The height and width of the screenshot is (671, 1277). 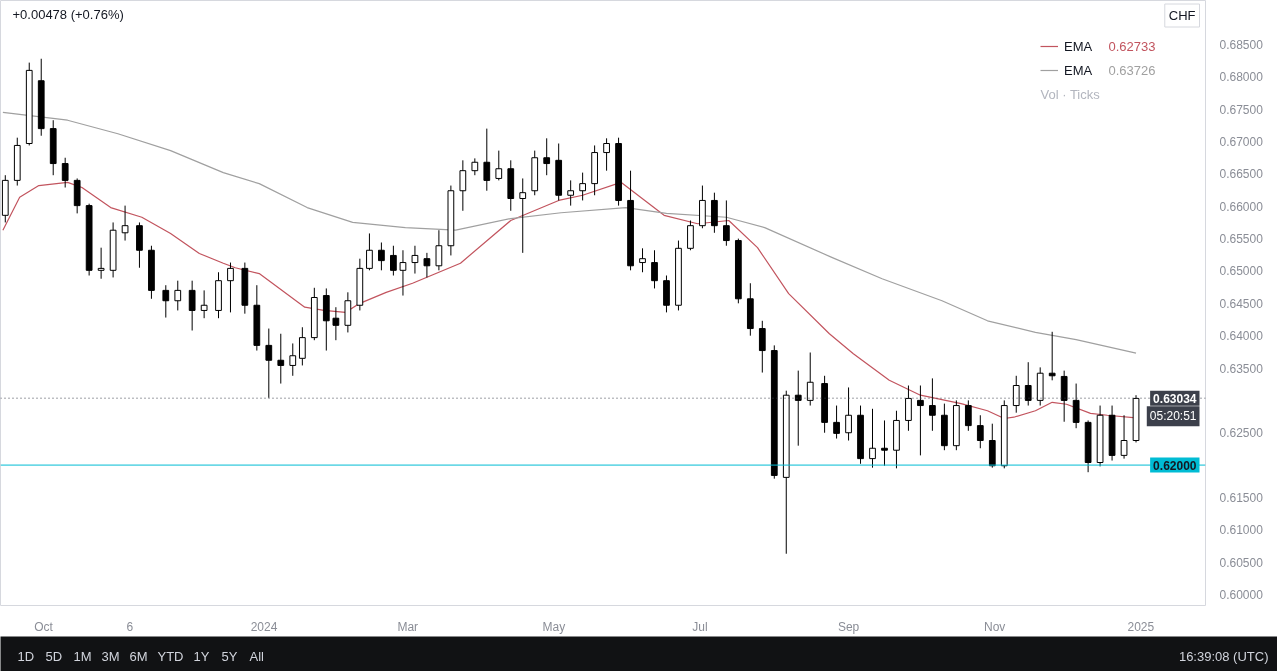 I want to click on annotation: CHF, so click(x=1182, y=15).